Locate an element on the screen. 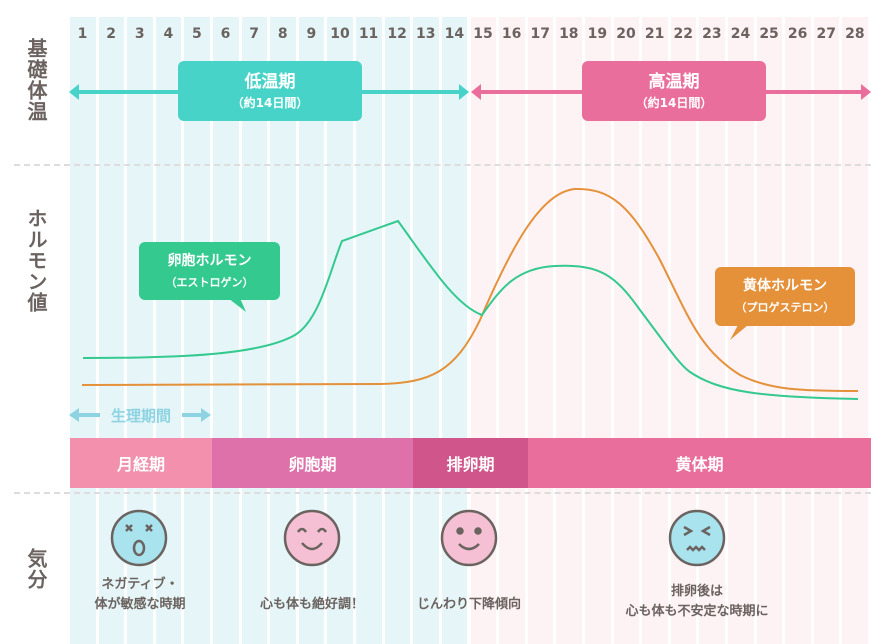 This screenshot has height=644, width=871. progesterone-title: 黄体ホルモン is located at coordinates (785, 286).